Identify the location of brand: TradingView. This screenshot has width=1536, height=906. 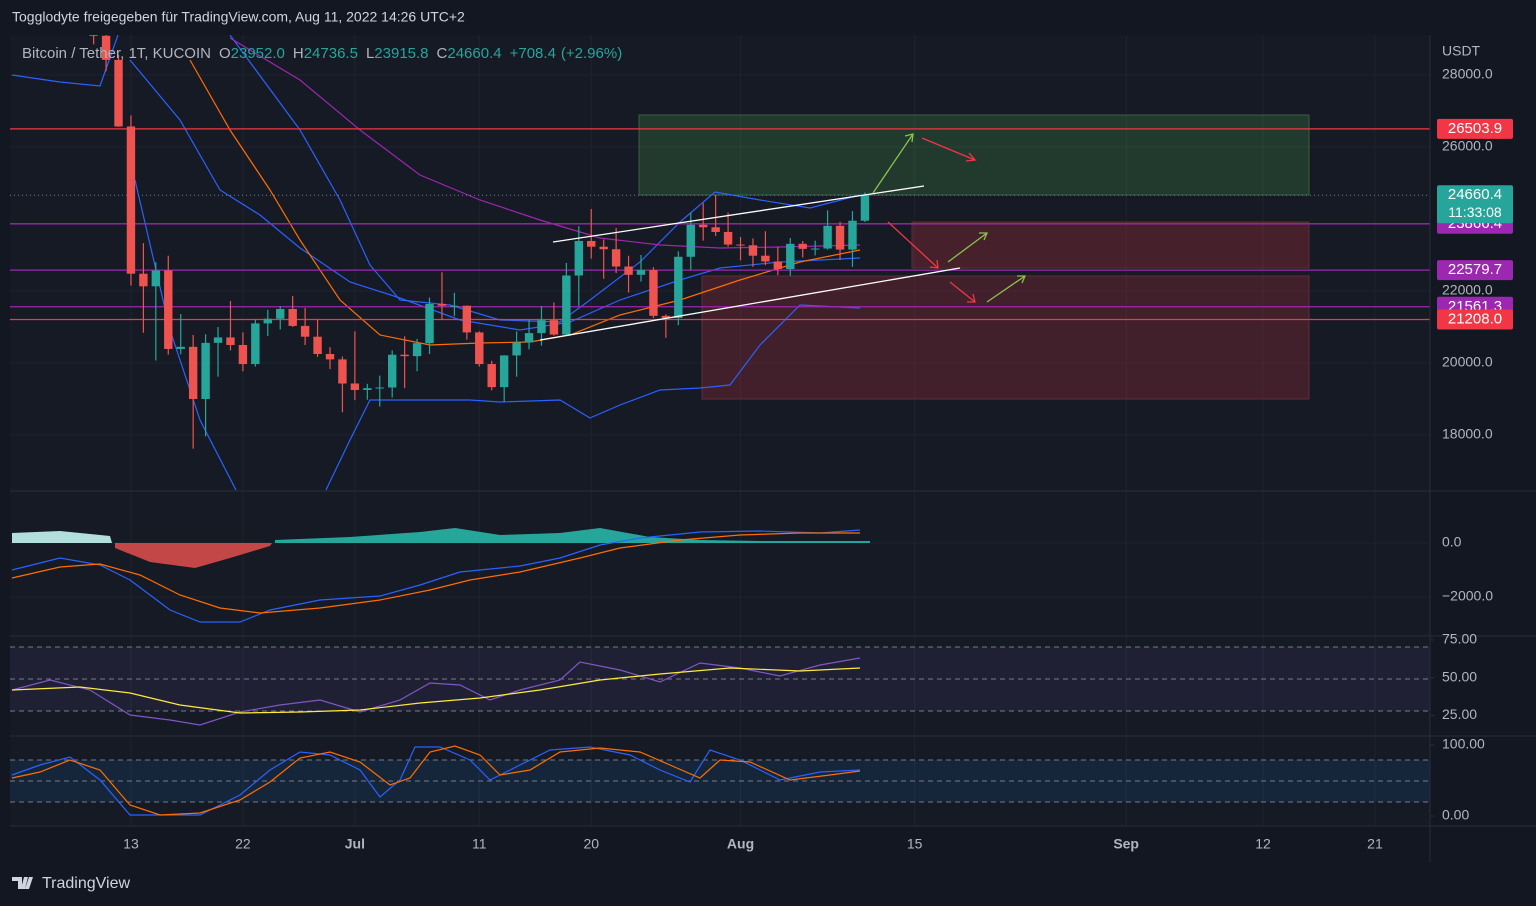
(71, 883).